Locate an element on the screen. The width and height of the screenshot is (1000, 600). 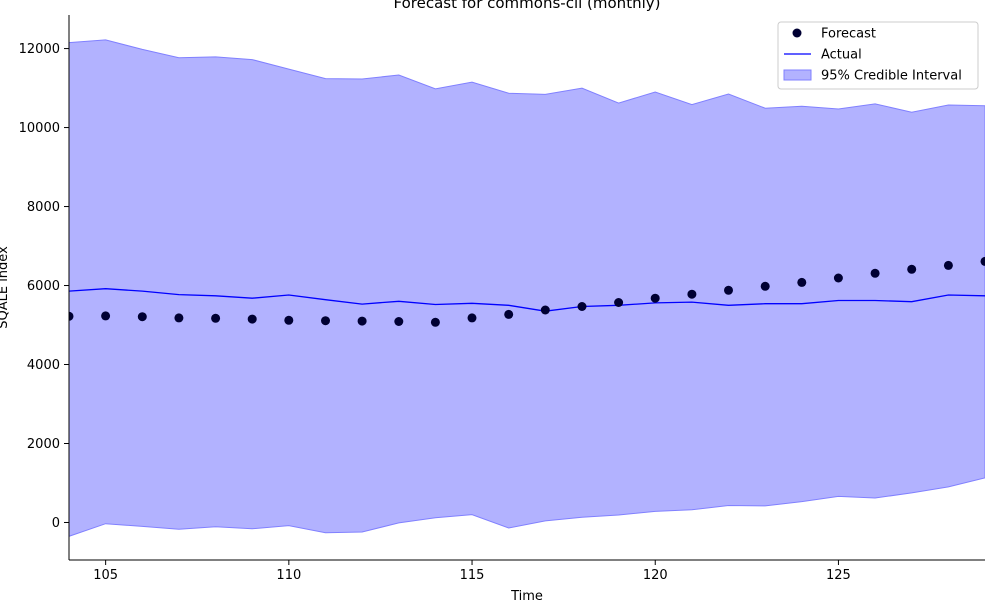
y-tick-label: 10000 is located at coordinates (39, 128).